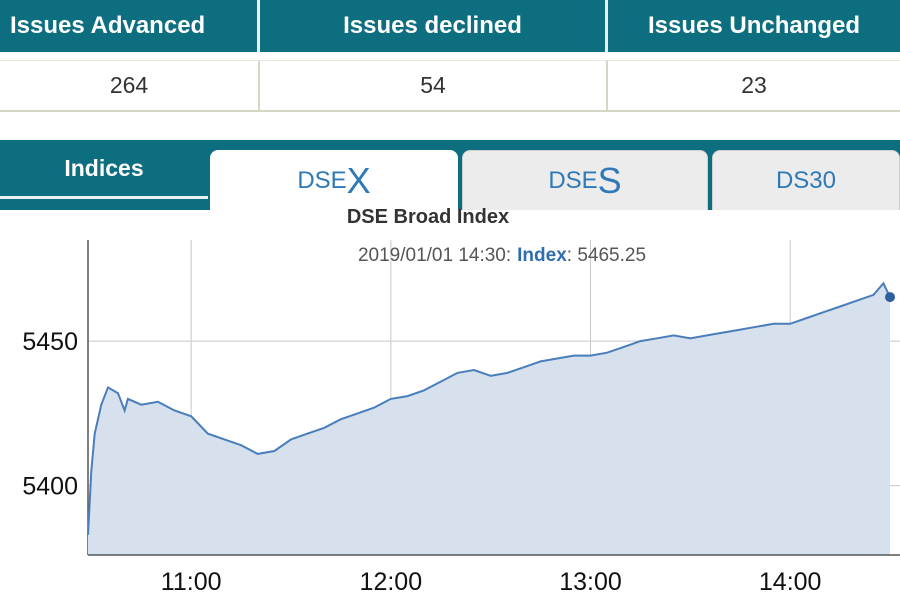  Describe the element at coordinates (790, 582) in the screenshot. I see `x-tick-label: 14:00` at that location.